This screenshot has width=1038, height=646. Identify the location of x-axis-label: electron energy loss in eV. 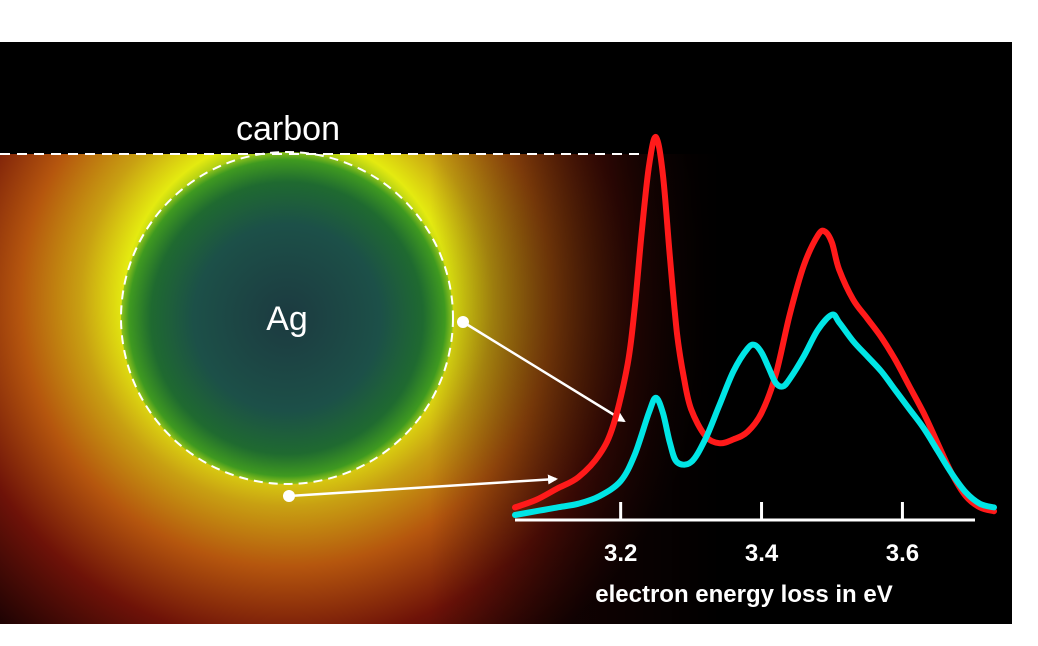
(743, 594).